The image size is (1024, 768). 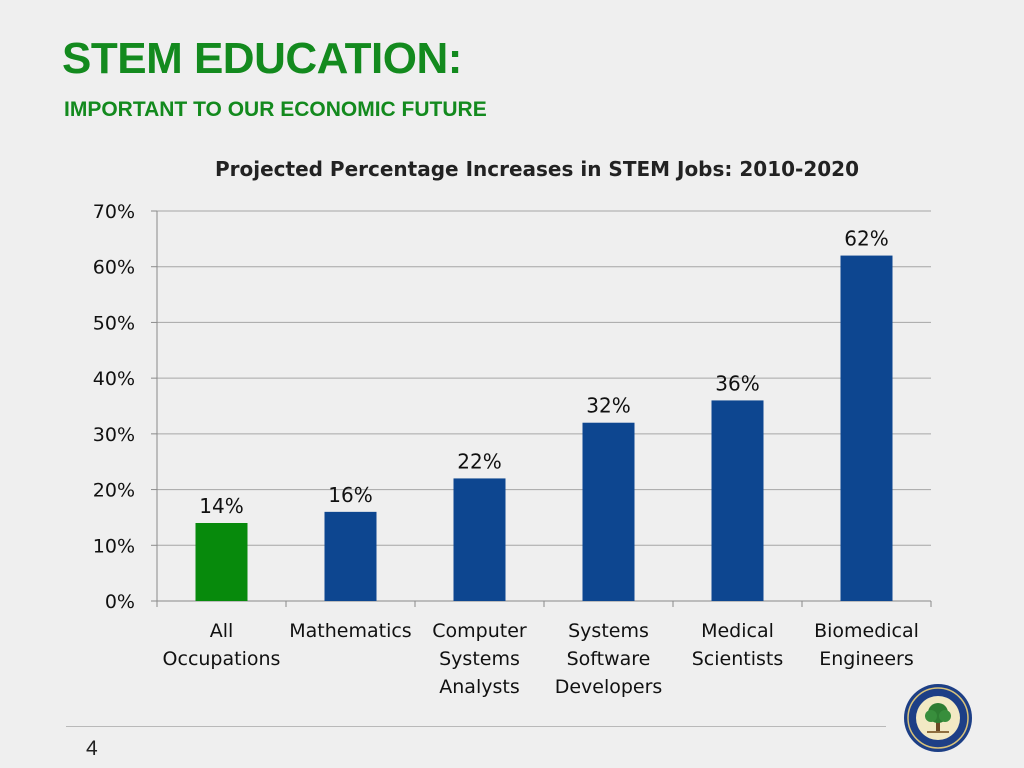 What do you see at coordinates (350, 495) in the screenshot?
I see `data-label: 16%` at bounding box center [350, 495].